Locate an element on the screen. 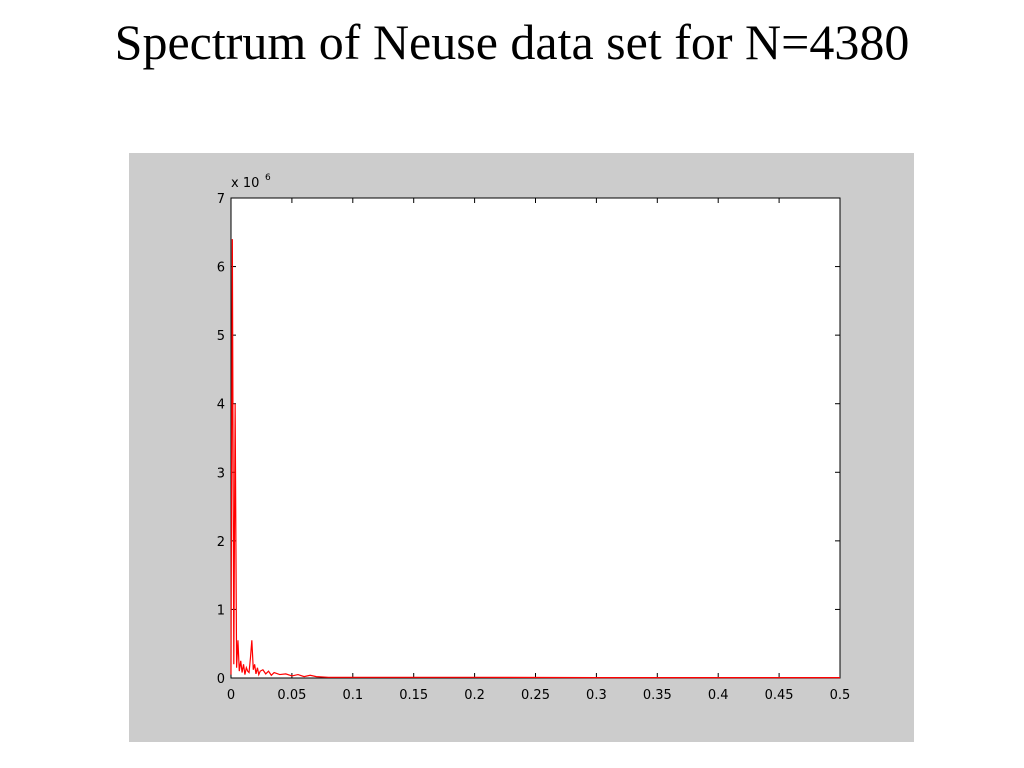 The height and width of the screenshot is (768, 1024). x-tick-label: 0.25 is located at coordinates (535, 695).